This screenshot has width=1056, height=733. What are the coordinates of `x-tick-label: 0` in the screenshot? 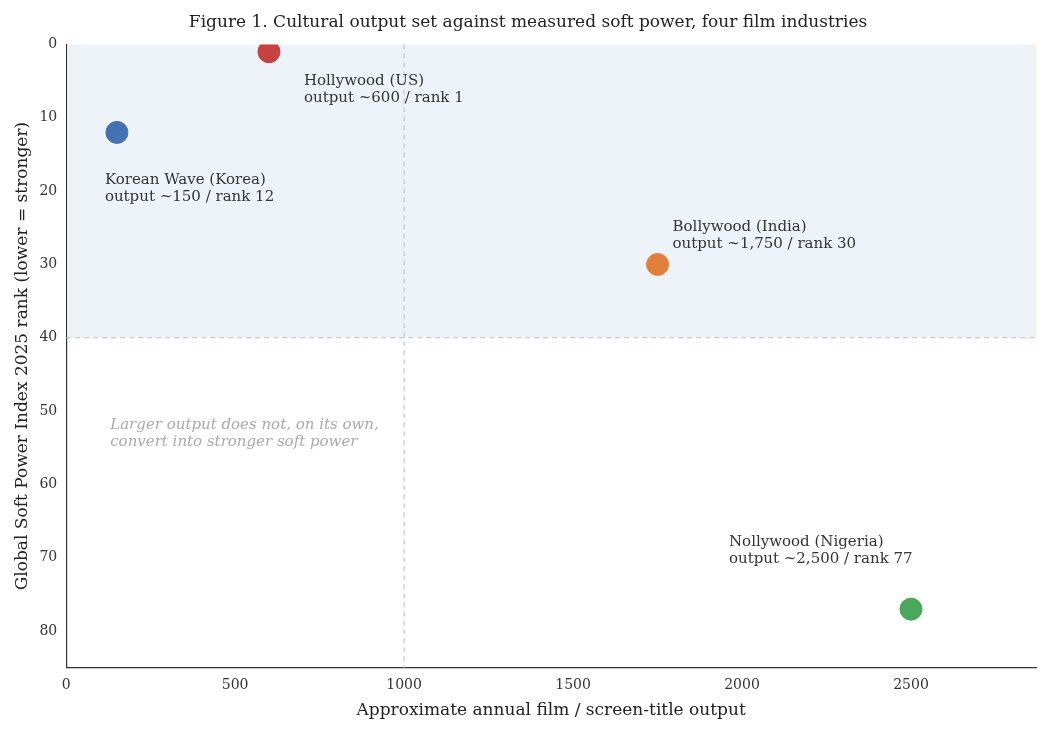 It's located at (66, 683).